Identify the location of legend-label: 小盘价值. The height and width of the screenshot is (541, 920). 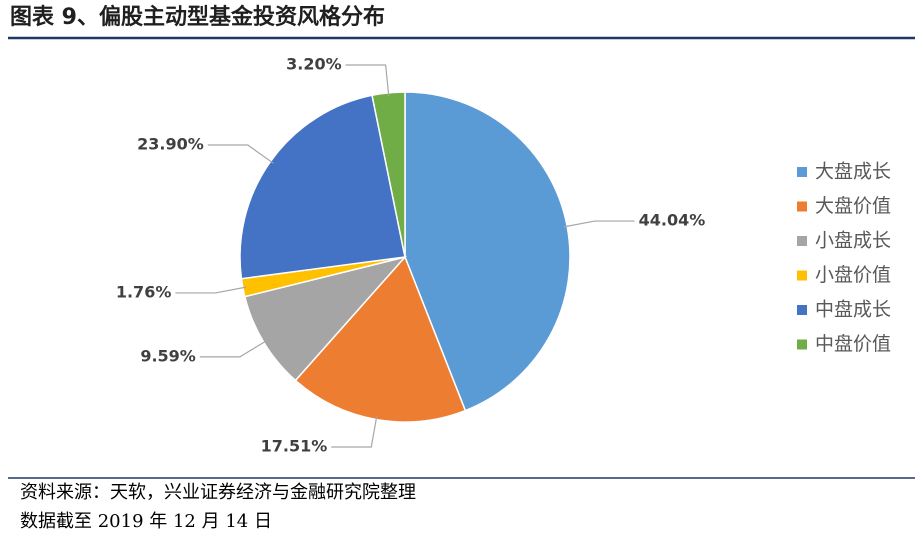
(853, 275).